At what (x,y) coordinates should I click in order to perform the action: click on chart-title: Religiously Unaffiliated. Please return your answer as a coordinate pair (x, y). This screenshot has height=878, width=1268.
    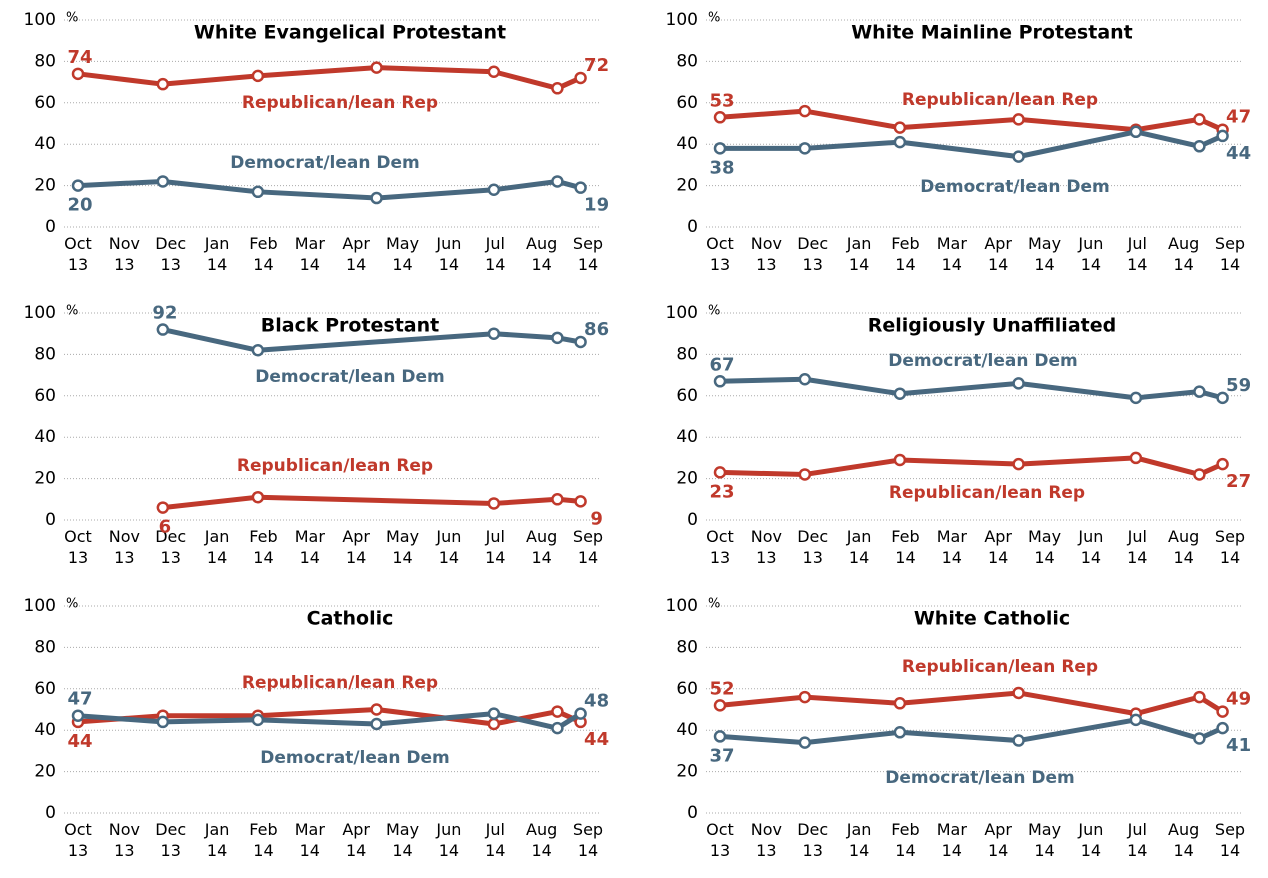
    Looking at the image, I should click on (992, 326).